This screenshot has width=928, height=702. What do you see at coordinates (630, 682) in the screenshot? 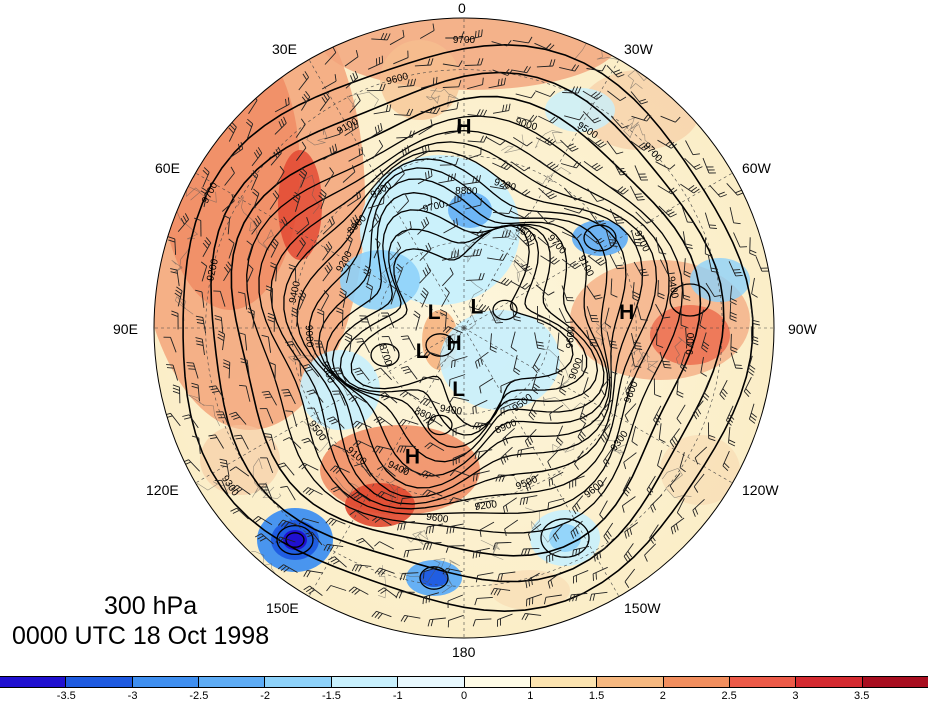
I see `colorbar-box` at bounding box center [630, 682].